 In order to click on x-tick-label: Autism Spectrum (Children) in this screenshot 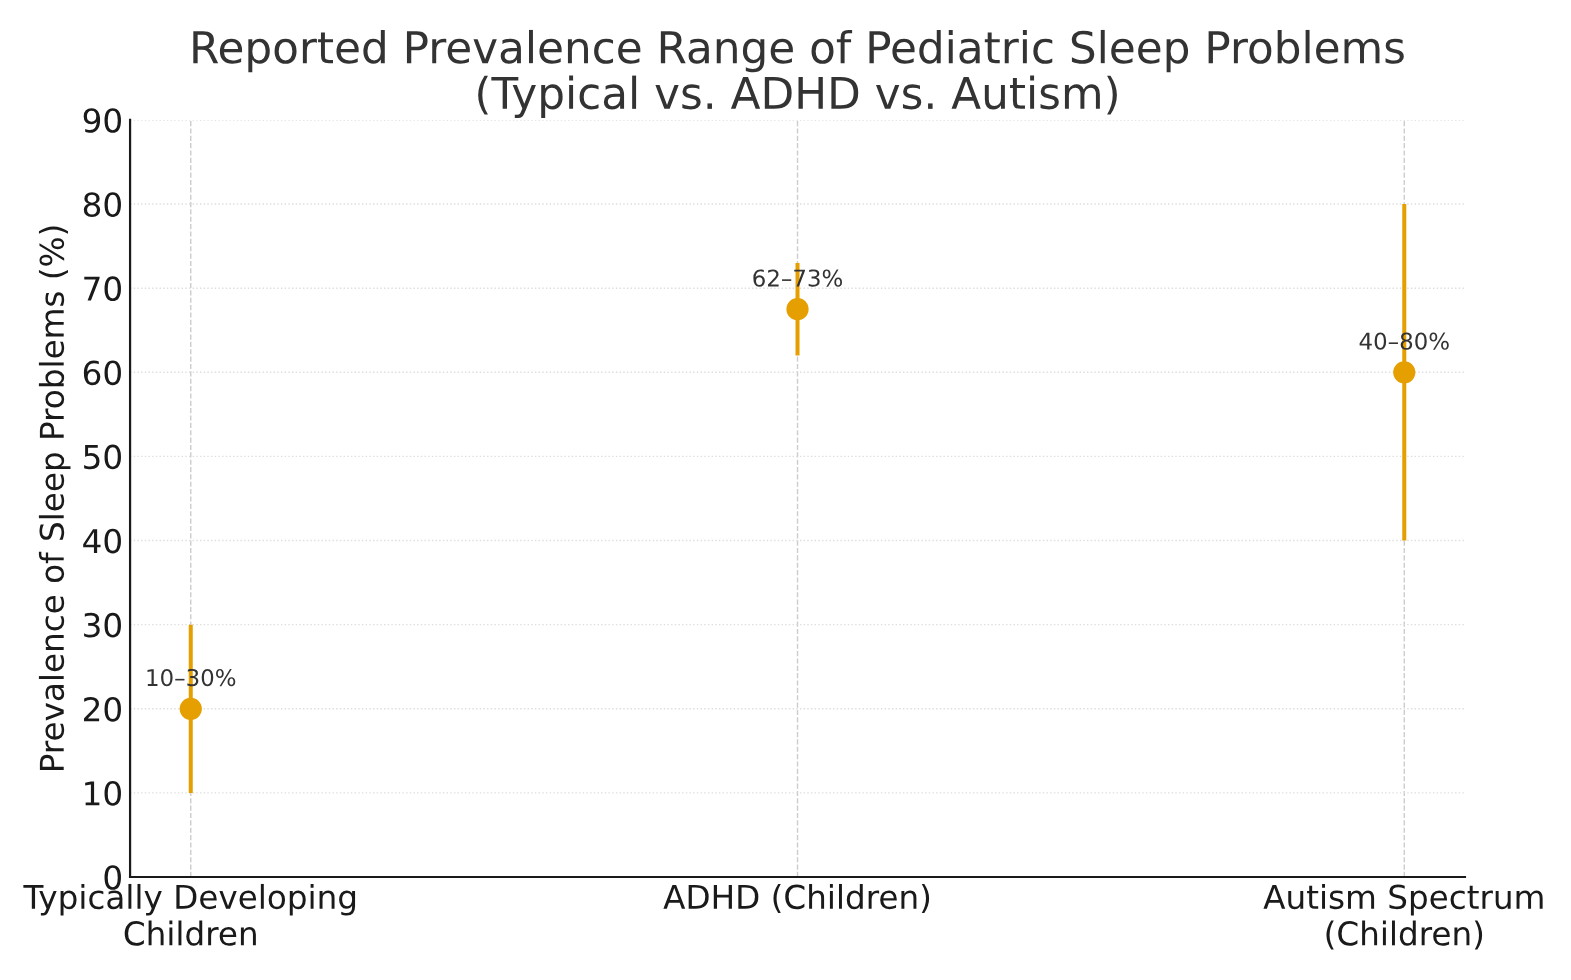, I will do `click(1403, 916)`.